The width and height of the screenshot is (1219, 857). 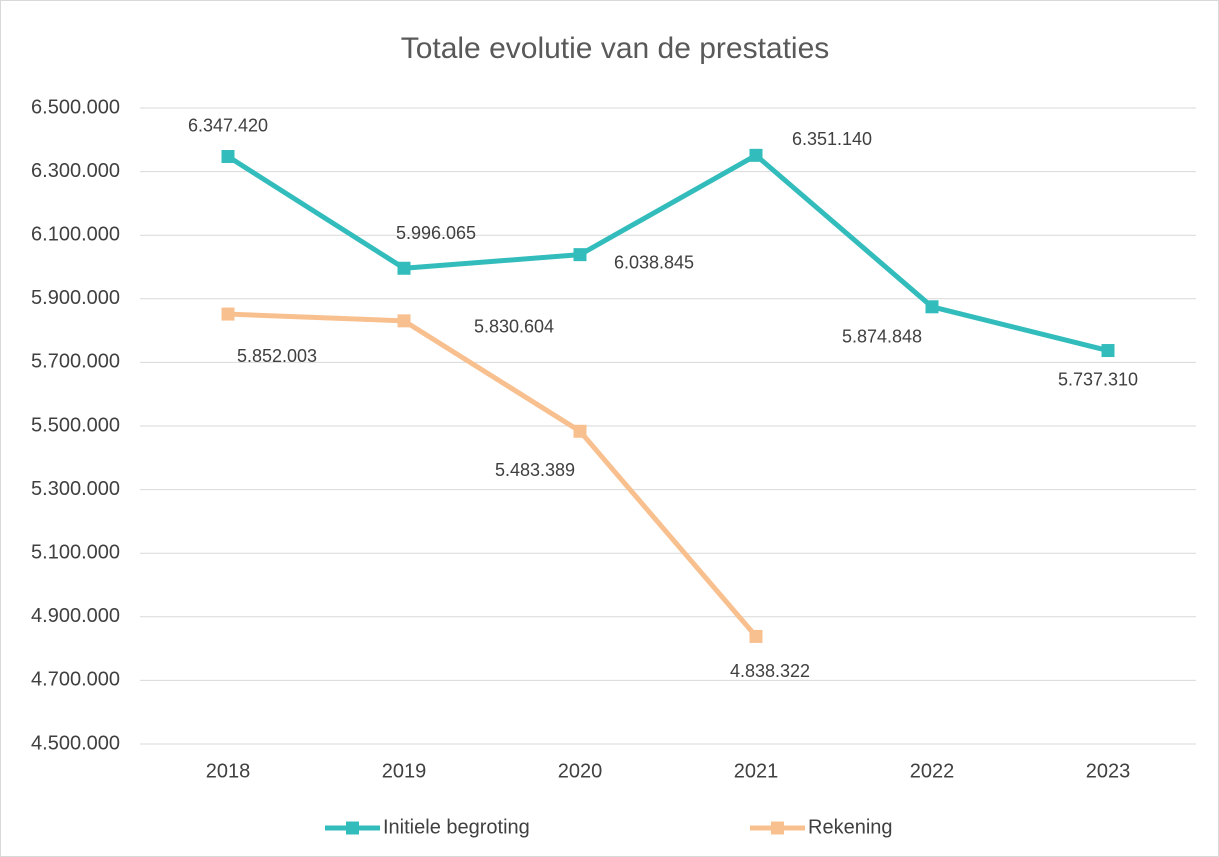 What do you see at coordinates (580, 771) in the screenshot?
I see `x-tick-label: 2020` at bounding box center [580, 771].